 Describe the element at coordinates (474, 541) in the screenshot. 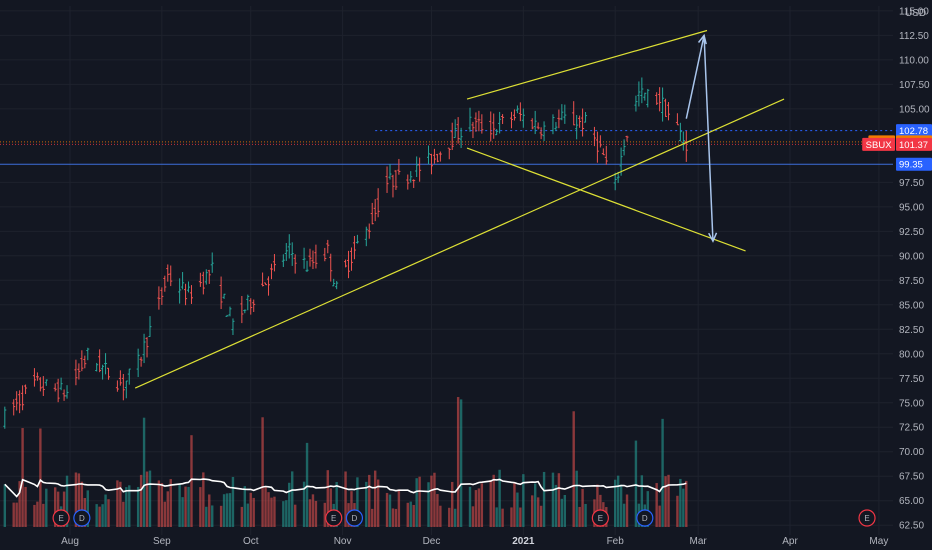

I see `time-axis: Aug Sep Oct Nov Dec 2021 Feb Mar Apr May` at that location.